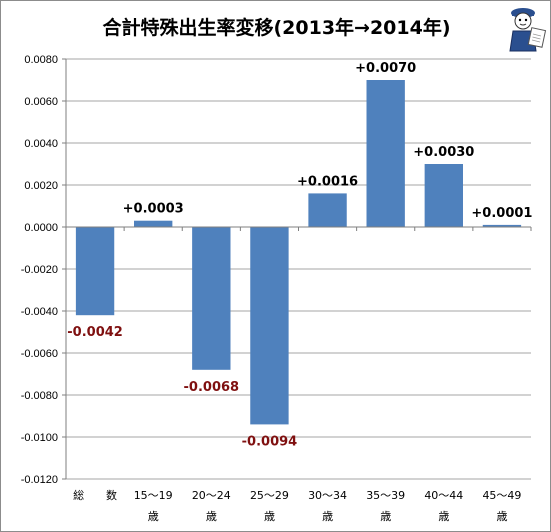 The height and width of the screenshot is (532, 551). I want to click on data-label: +0.0001, so click(501, 213).